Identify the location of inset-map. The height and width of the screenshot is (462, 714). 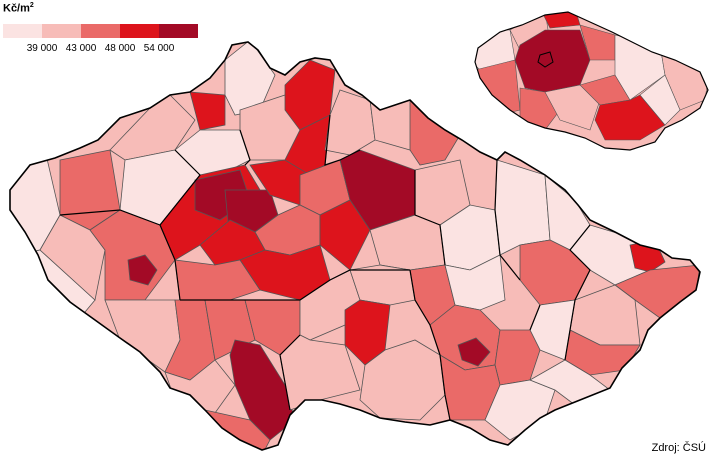
(591, 81).